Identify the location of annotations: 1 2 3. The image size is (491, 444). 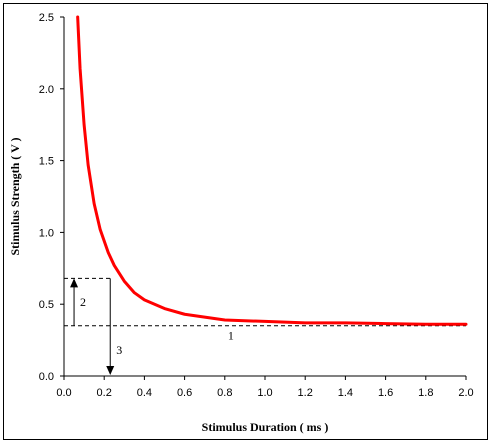
(157, 326).